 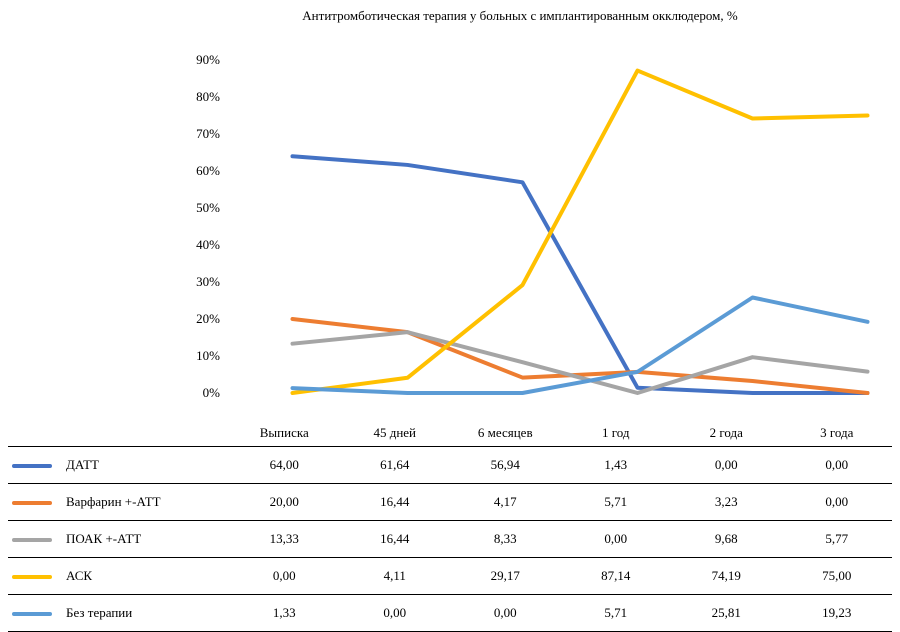 What do you see at coordinates (505, 502) in the screenshot?
I see `data-label: 4,17` at bounding box center [505, 502].